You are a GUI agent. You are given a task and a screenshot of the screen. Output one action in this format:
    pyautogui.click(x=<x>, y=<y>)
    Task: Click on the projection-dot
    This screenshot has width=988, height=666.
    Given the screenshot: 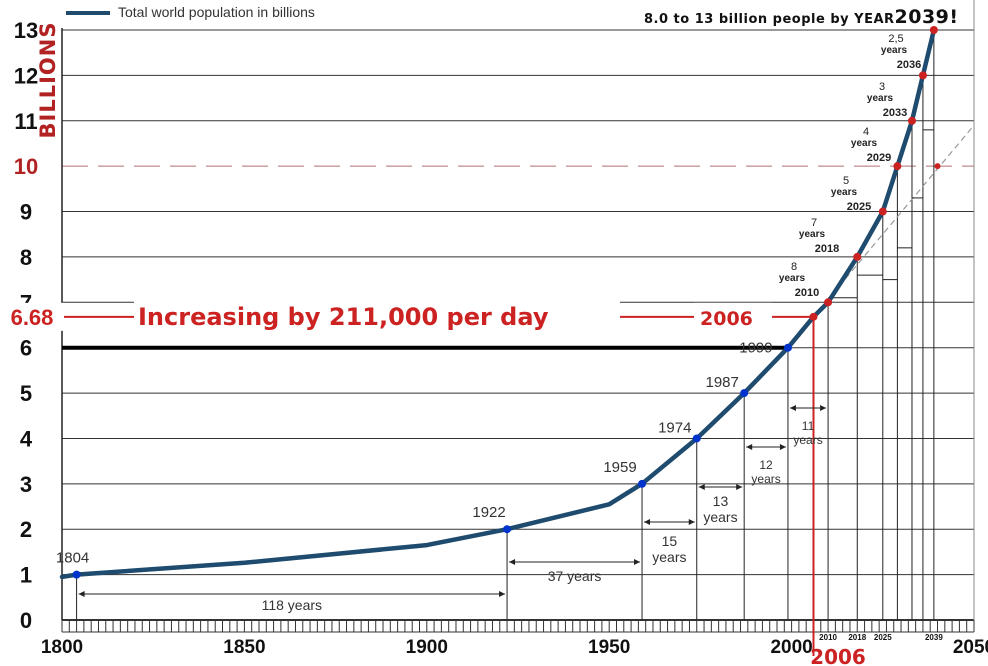 What is the action you would take?
    pyautogui.click(x=937, y=166)
    